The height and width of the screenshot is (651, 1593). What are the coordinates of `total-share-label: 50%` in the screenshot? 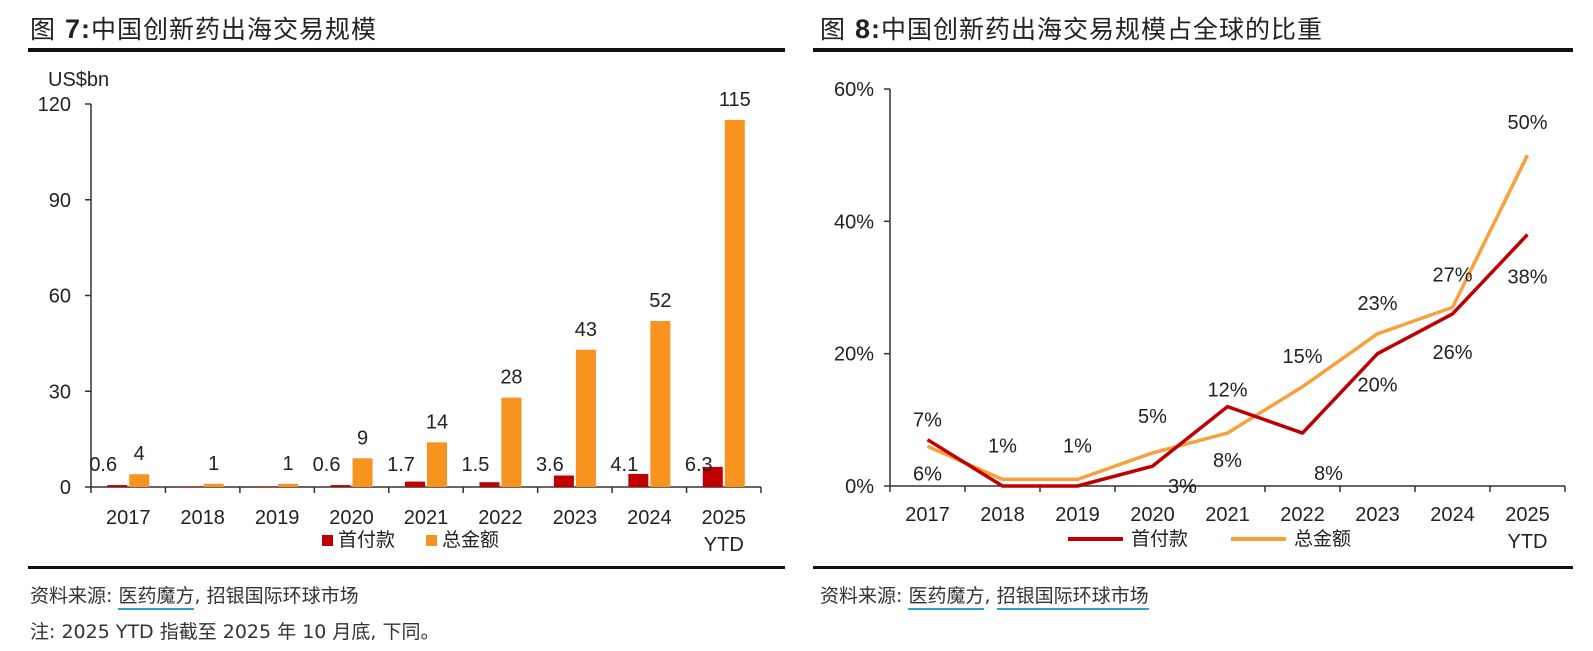 It's located at (1527, 123).